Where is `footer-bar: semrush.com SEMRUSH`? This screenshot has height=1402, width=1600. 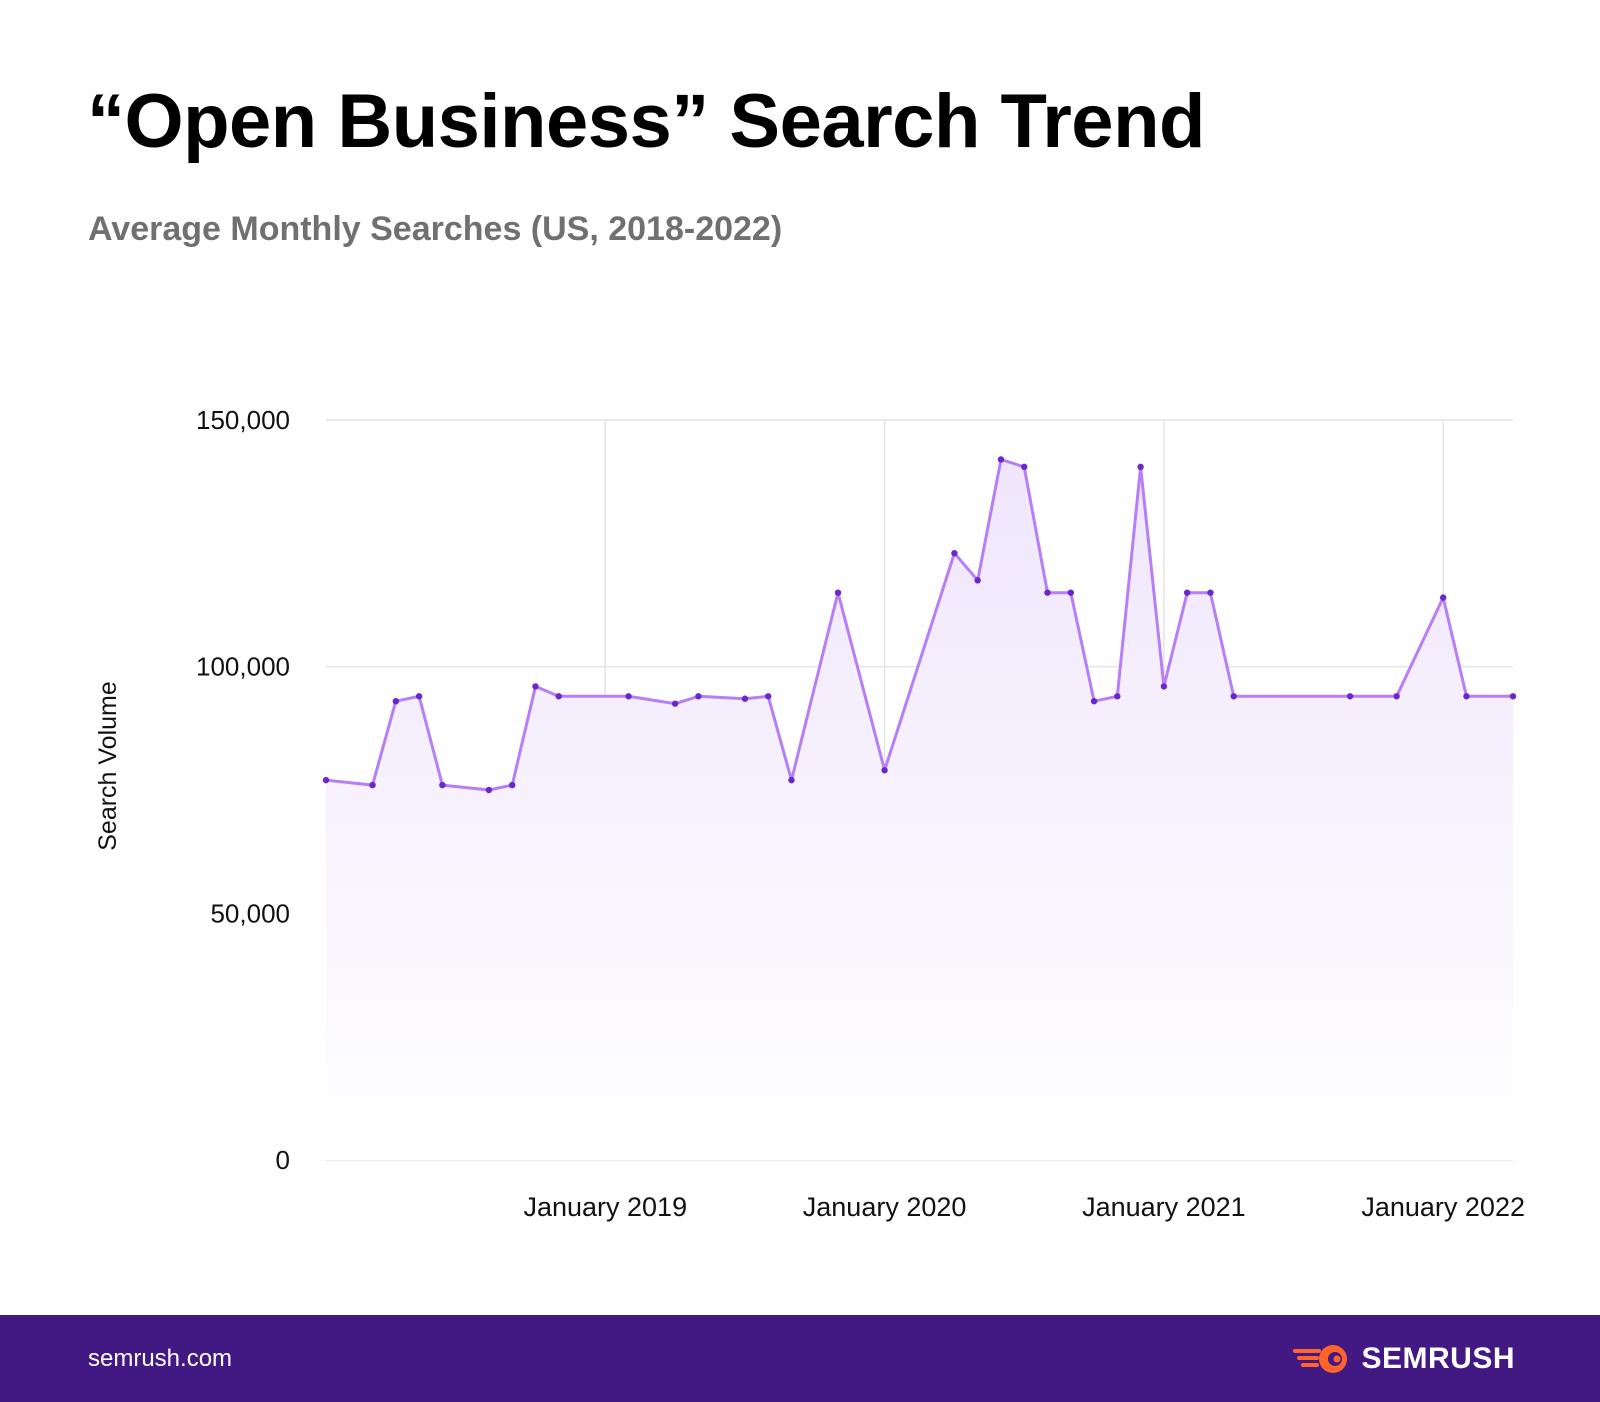
footer-bar: semrush.com SEMRUSH is located at coordinates (800, 1358).